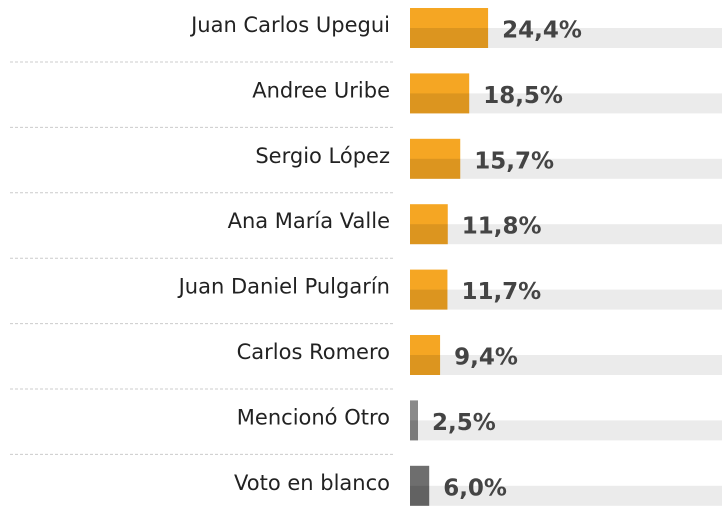  What do you see at coordinates (322, 156) in the screenshot?
I see `category-label: Sergio López` at bounding box center [322, 156].